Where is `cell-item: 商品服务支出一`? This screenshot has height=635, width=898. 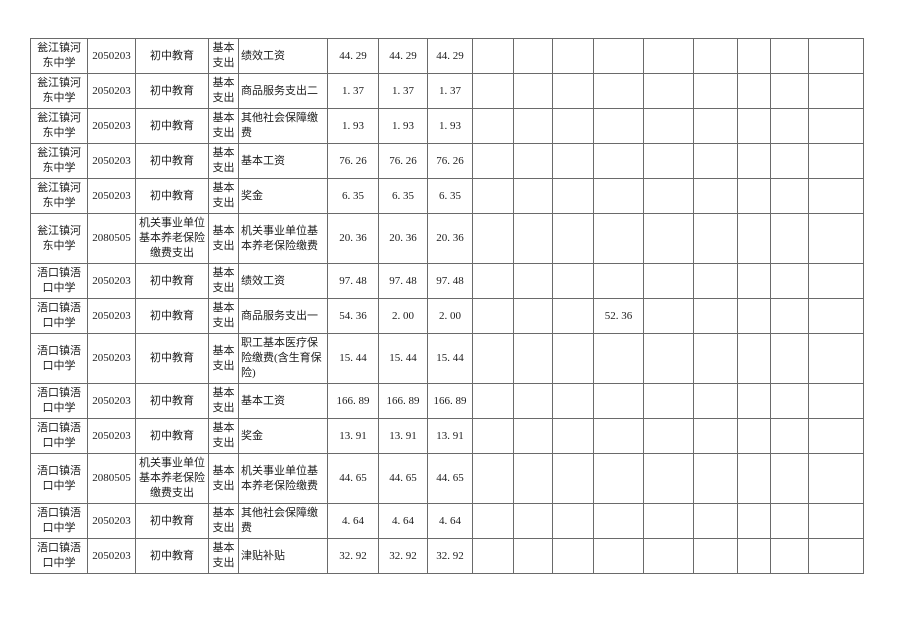
cell-item: 商品服务支出一 is located at coordinates (283, 316).